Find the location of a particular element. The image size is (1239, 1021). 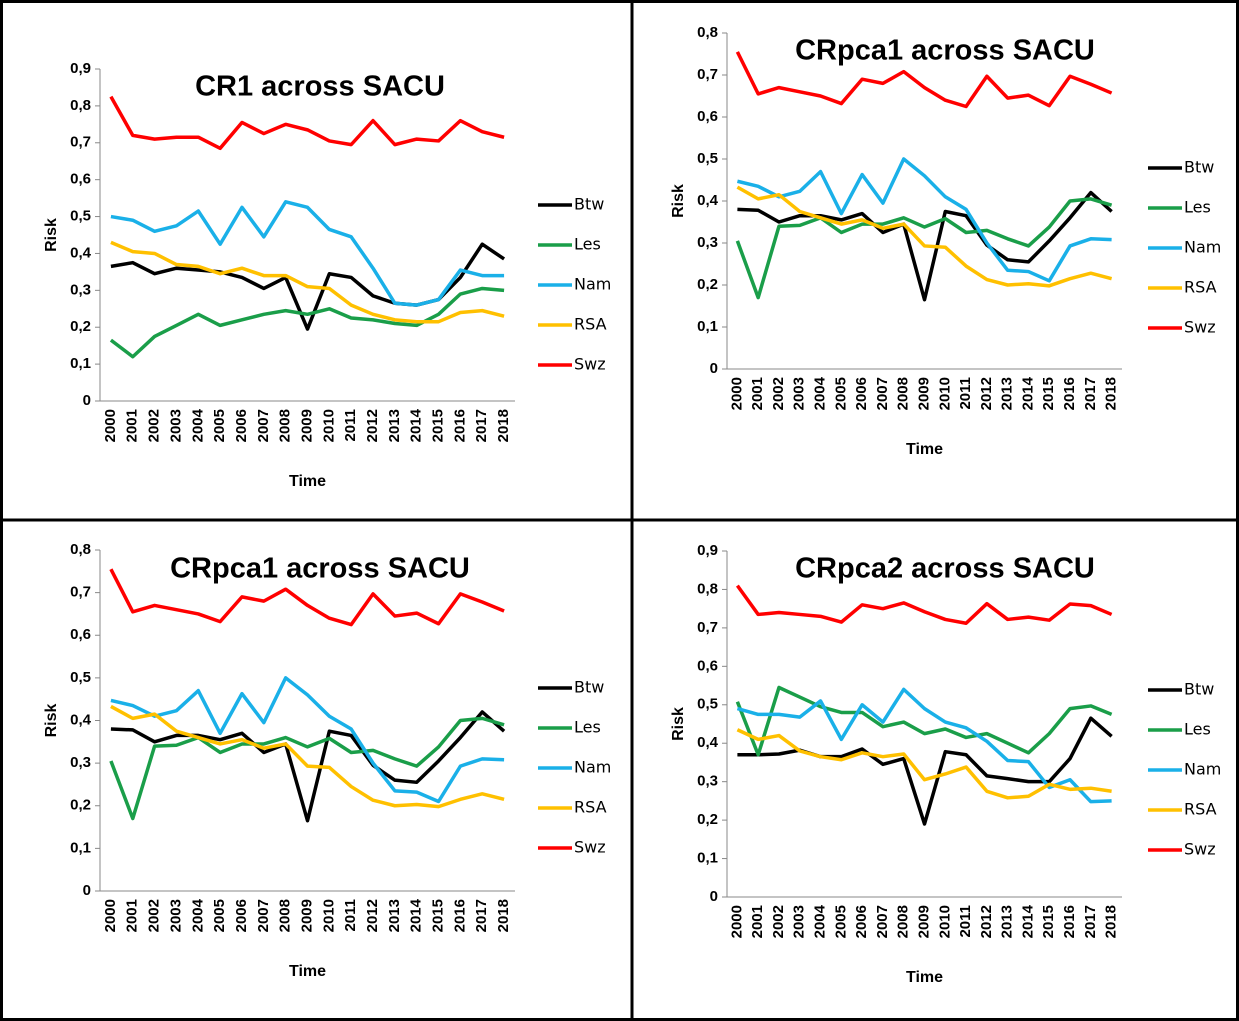

x-tick-label: 2017 is located at coordinates (1090, 921).